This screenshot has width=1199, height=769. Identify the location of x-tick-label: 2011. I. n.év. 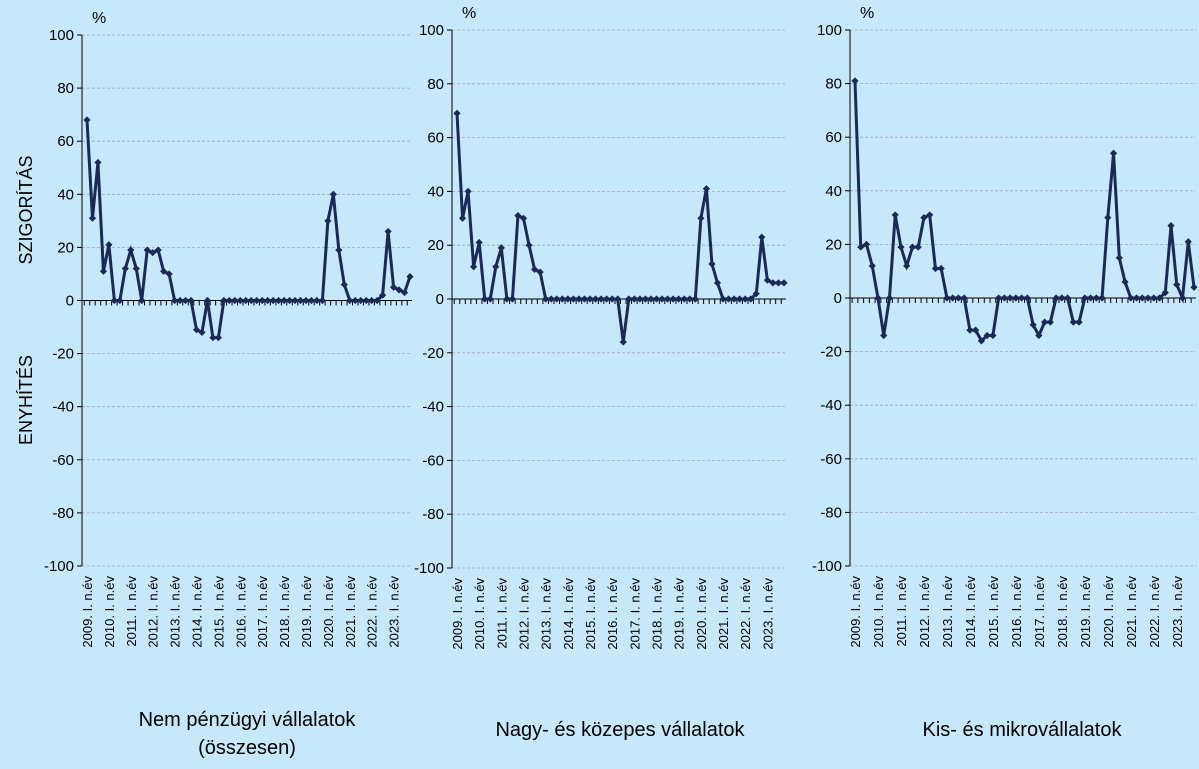
(901, 611).